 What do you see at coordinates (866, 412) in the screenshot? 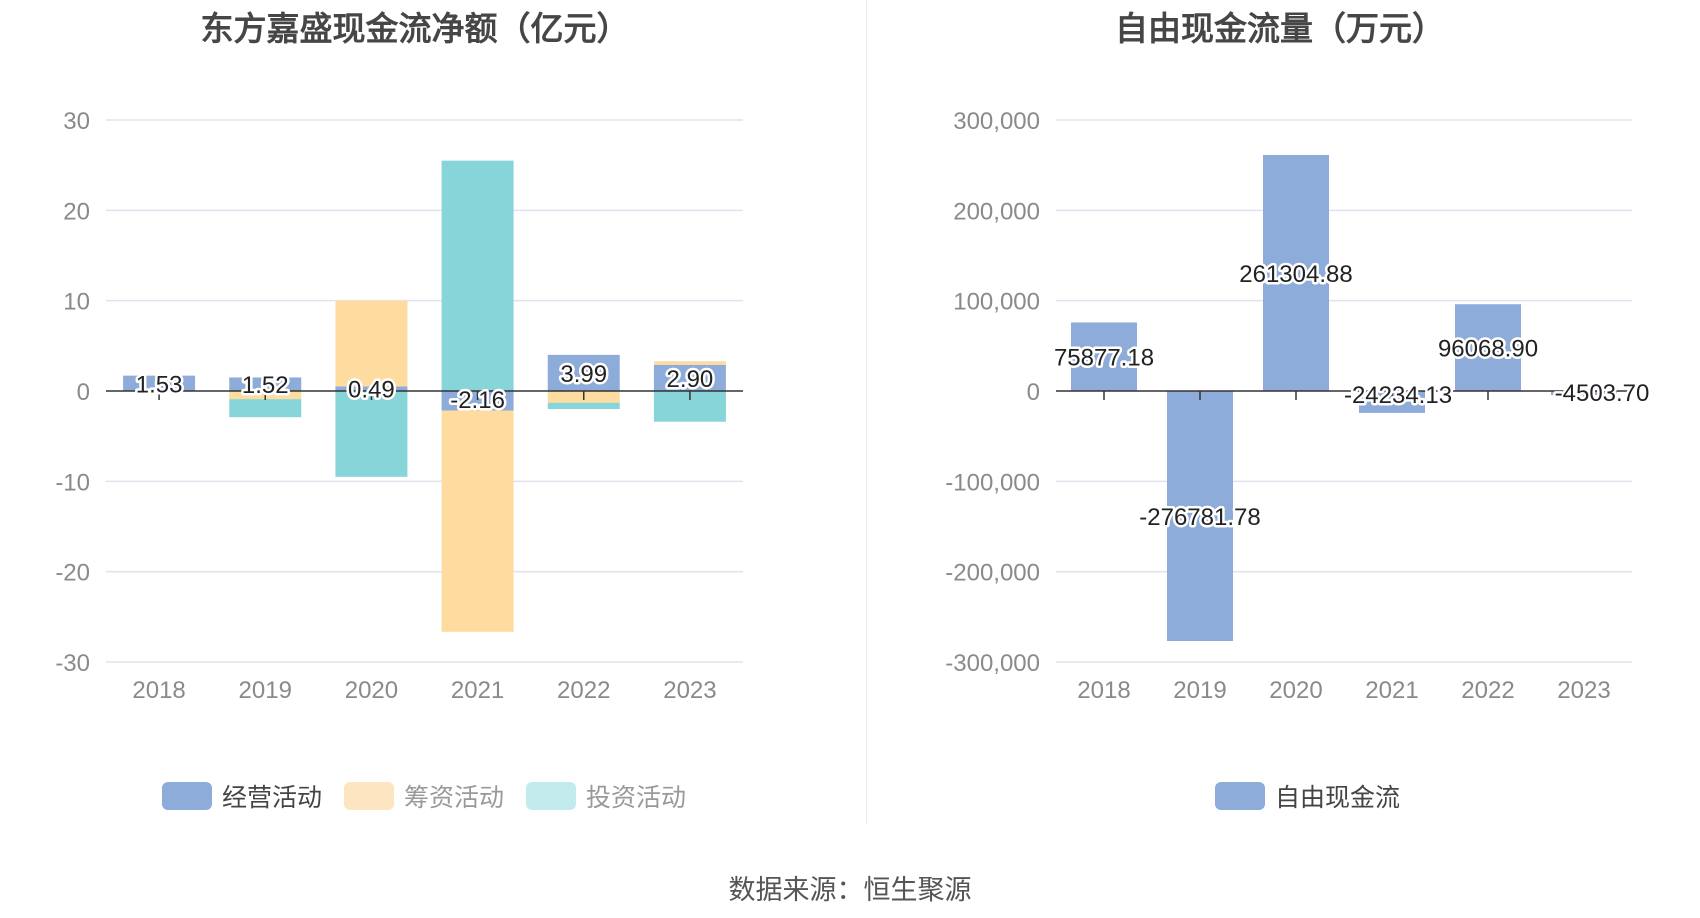
I see `panel-divider` at bounding box center [866, 412].